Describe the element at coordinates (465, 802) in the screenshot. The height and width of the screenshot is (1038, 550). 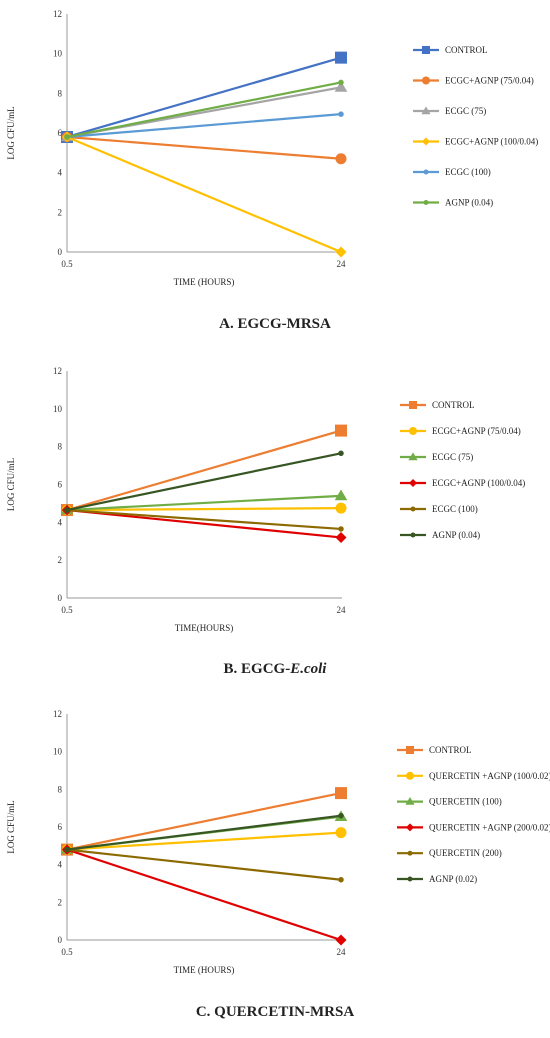
I see `legend-entry: QUERCETIN (100)` at that location.